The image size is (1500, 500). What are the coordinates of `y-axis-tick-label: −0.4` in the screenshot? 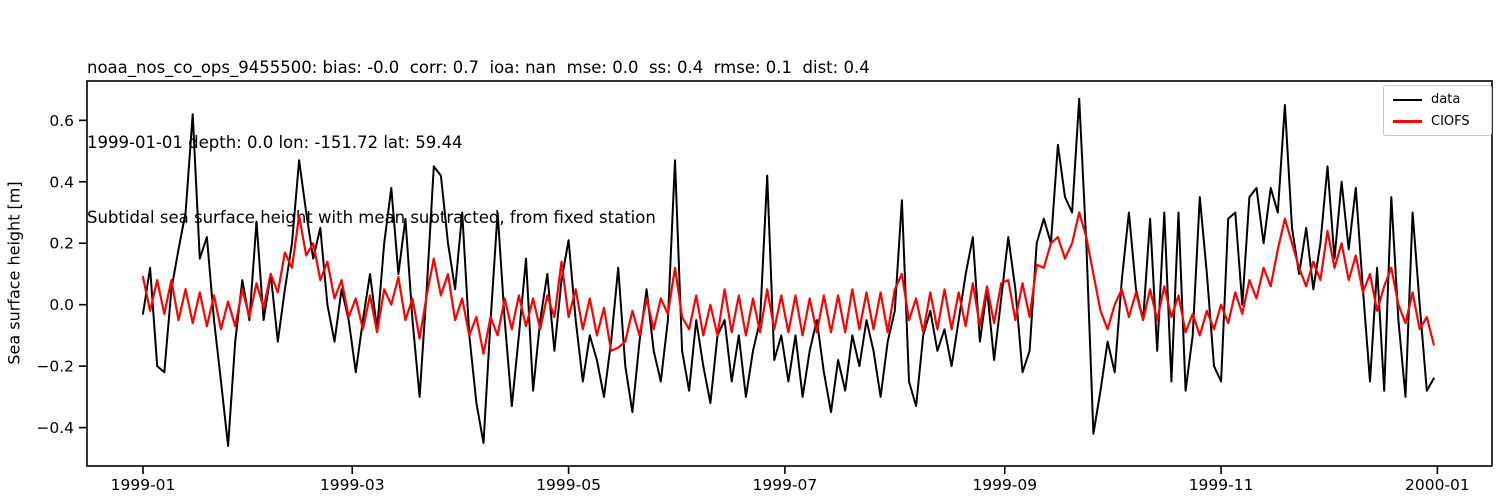 It's located at (55, 428).